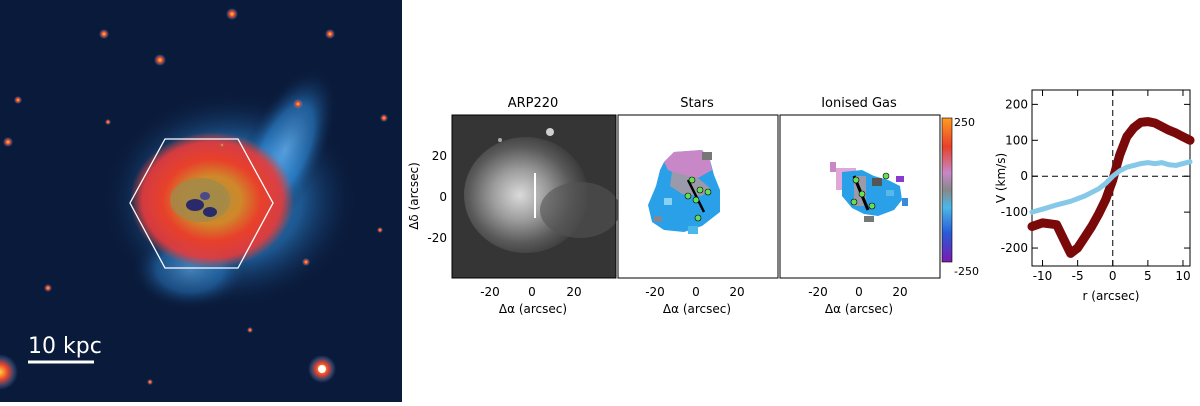 This screenshot has height=406, width=1200. I want to click on kinematic-axis-stars, so click(696, 196).